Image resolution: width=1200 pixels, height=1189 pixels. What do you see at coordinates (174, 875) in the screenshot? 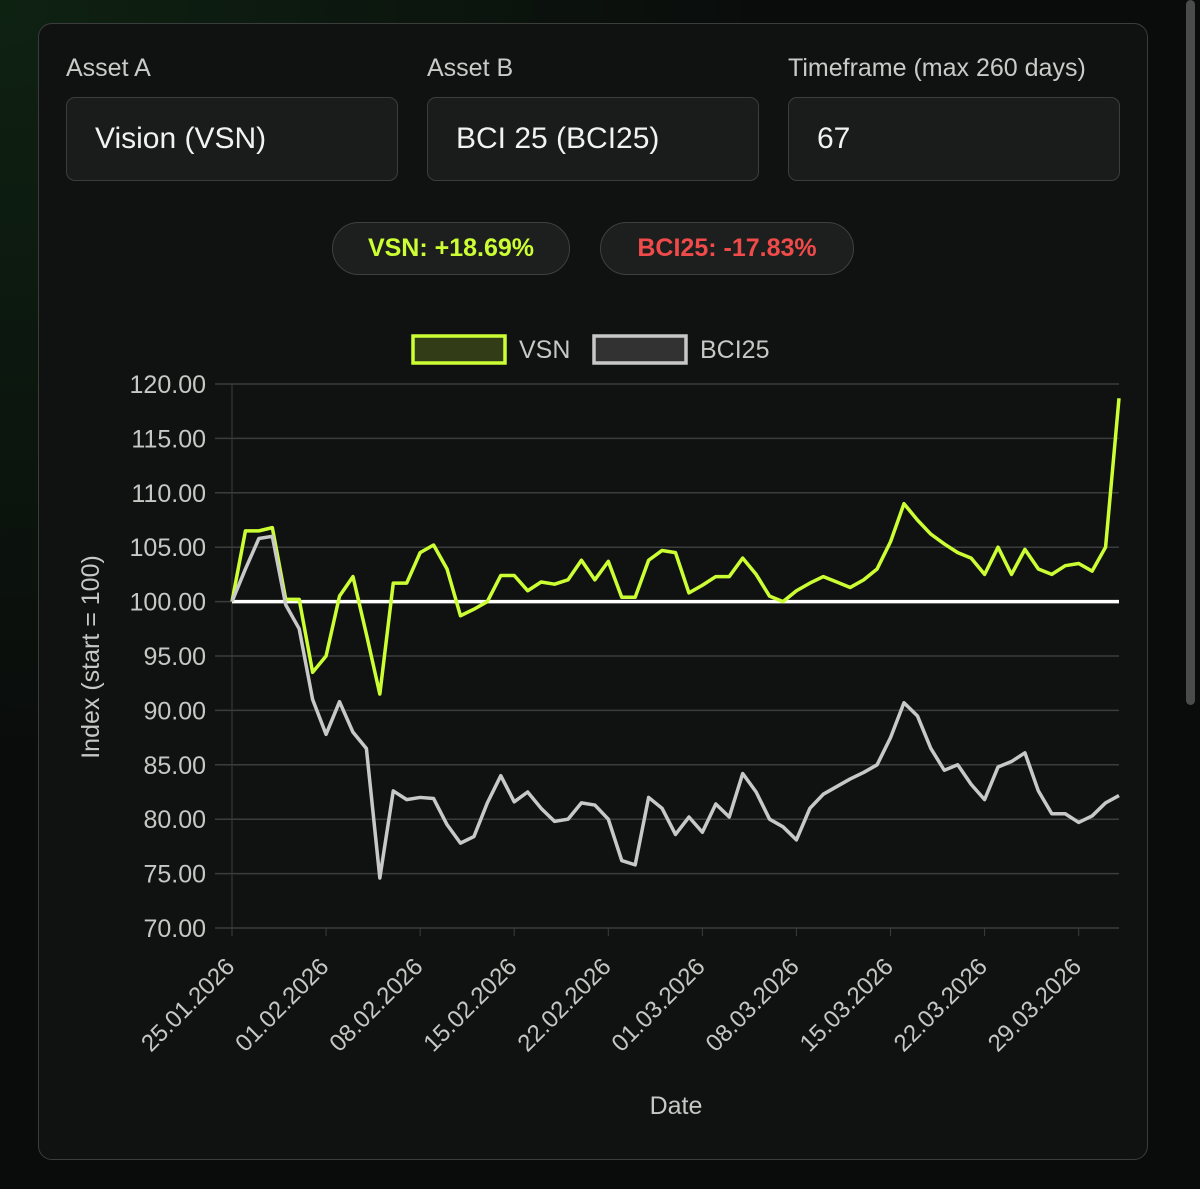
I see `y-tick-label: 75.00` at bounding box center [174, 875].